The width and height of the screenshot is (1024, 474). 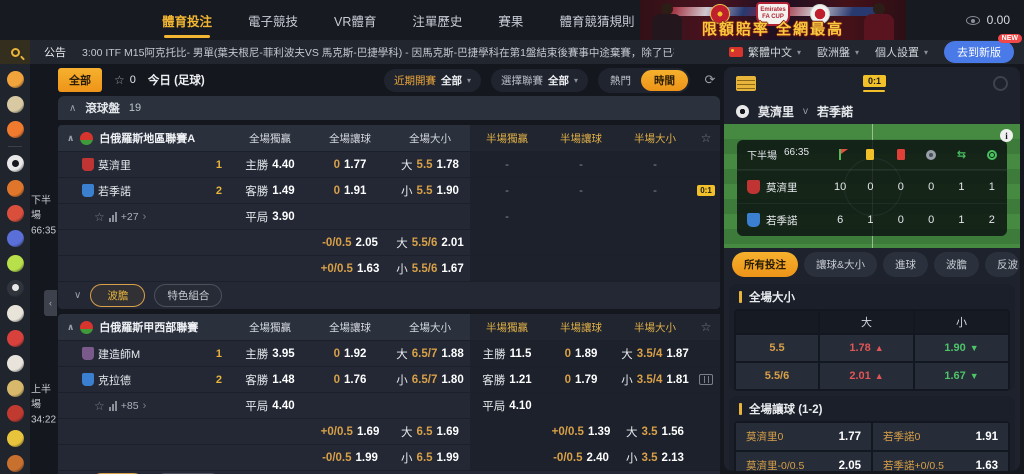 What do you see at coordinates (803, 436) in the screenshot?
I see `handicap-odds-cell: 莫濟里0 1.77` at bounding box center [803, 436].